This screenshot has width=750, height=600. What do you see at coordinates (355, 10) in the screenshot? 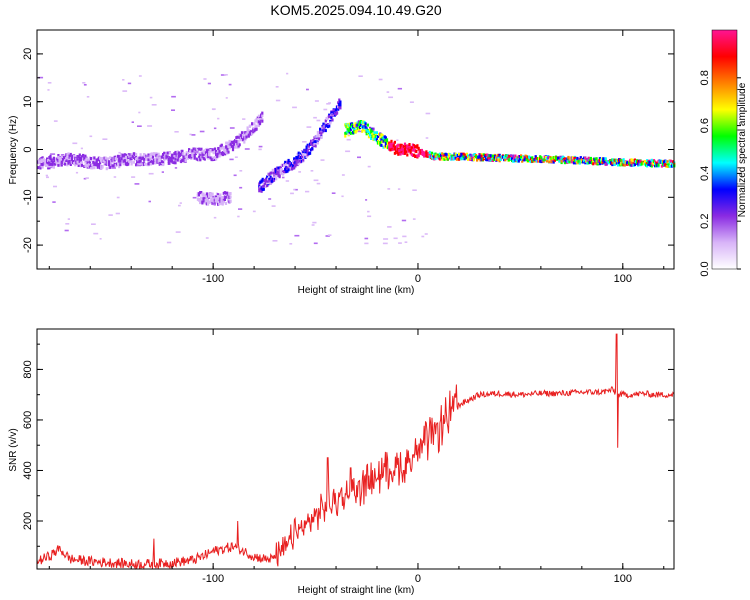
I see `figure-title: KOM5.2025.094.10.49.G20` at bounding box center [355, 10].